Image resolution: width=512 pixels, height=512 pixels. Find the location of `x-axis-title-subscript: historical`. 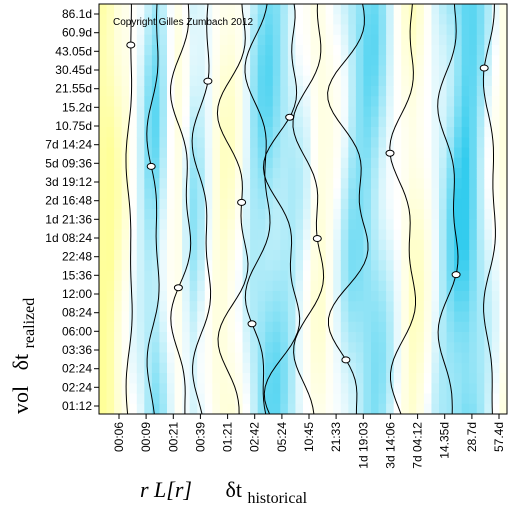

x-axis-title-subscript: historical is located at coordinates (277, 498).